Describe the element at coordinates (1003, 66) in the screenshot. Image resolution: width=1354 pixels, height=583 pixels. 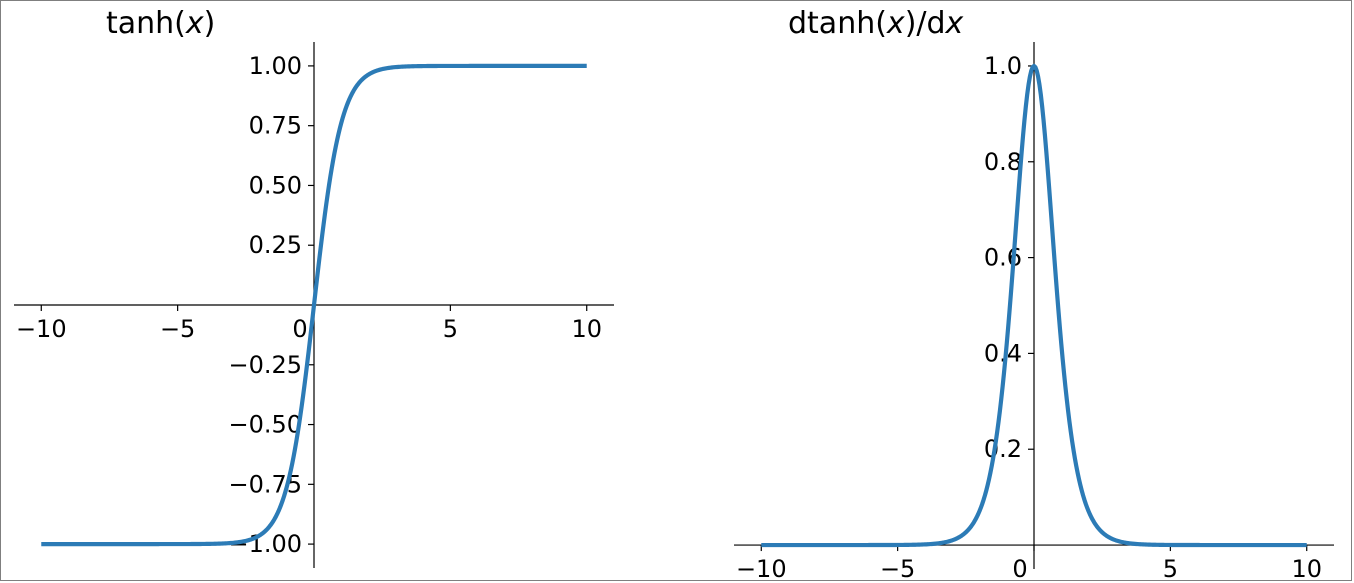
I see `y-tick-label: 1.0` at that location.